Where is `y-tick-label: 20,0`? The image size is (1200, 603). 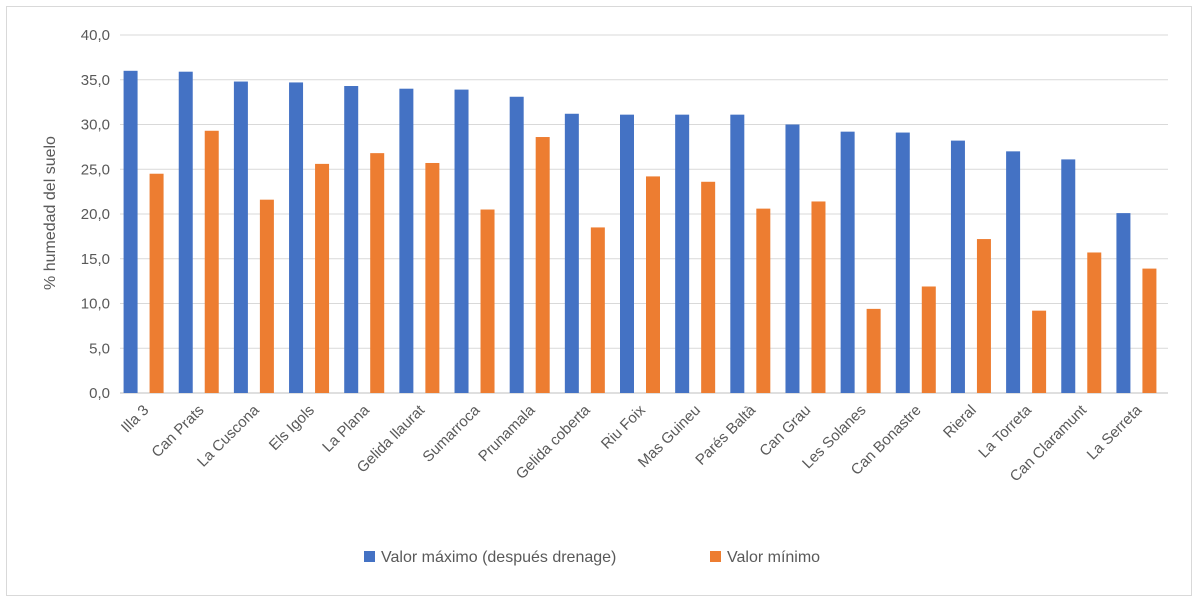
y-tick-label: 20,0 is located at coordinates (95, 214).